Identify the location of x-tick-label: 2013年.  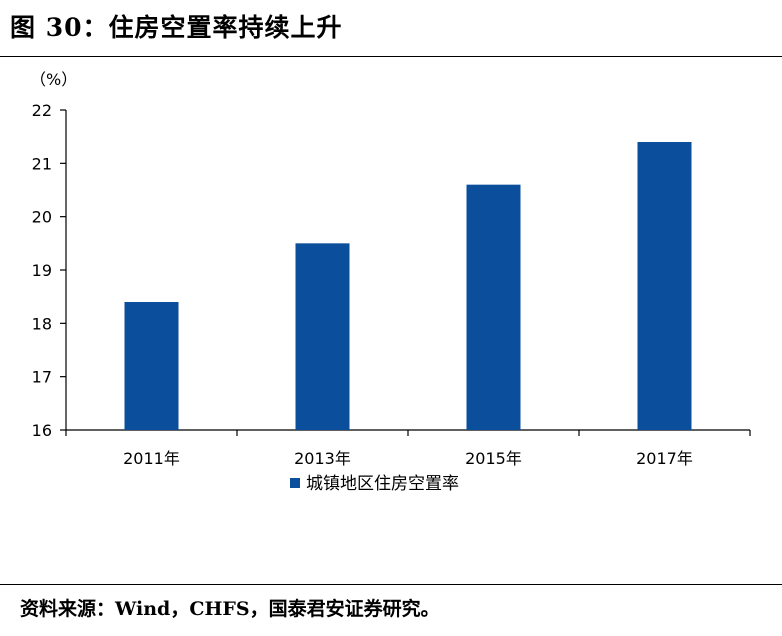
(322, 458).